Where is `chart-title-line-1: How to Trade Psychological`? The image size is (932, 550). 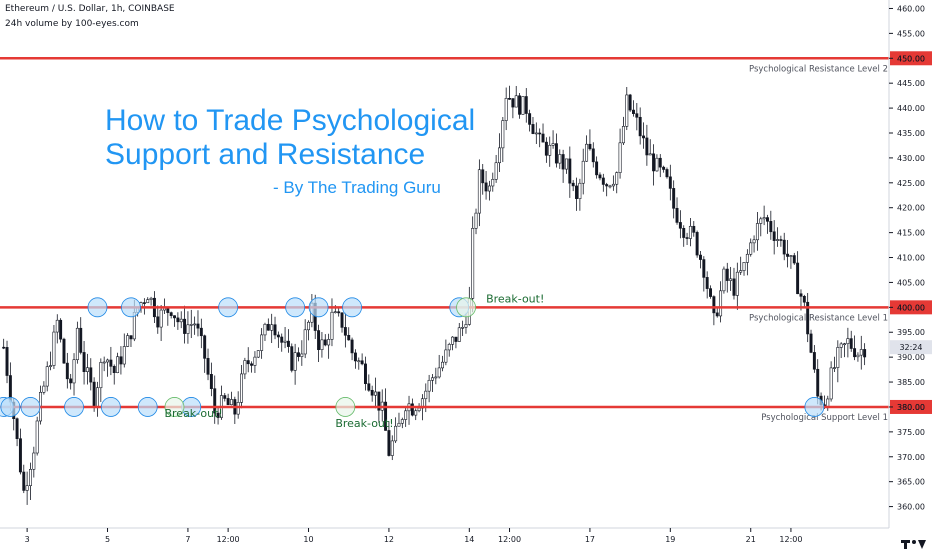 chart-title-line-1: How to Trade Psychological is located at coordinates (290, 120).